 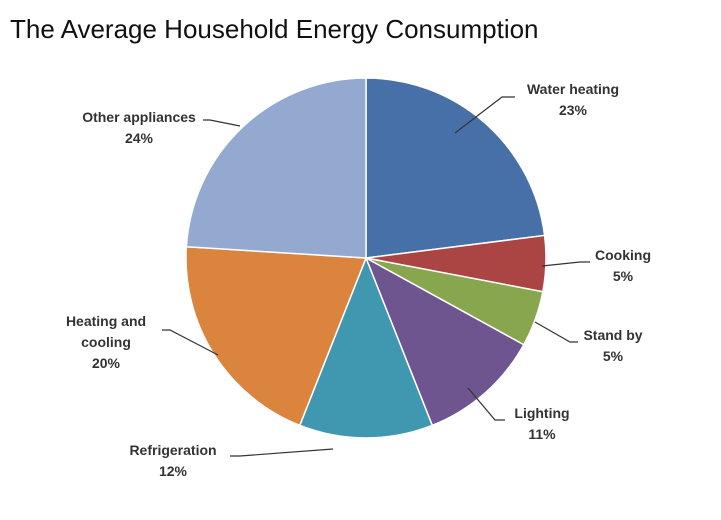 I want to click on data-label: Refrigeration 12%, so click(x=172, y=460).